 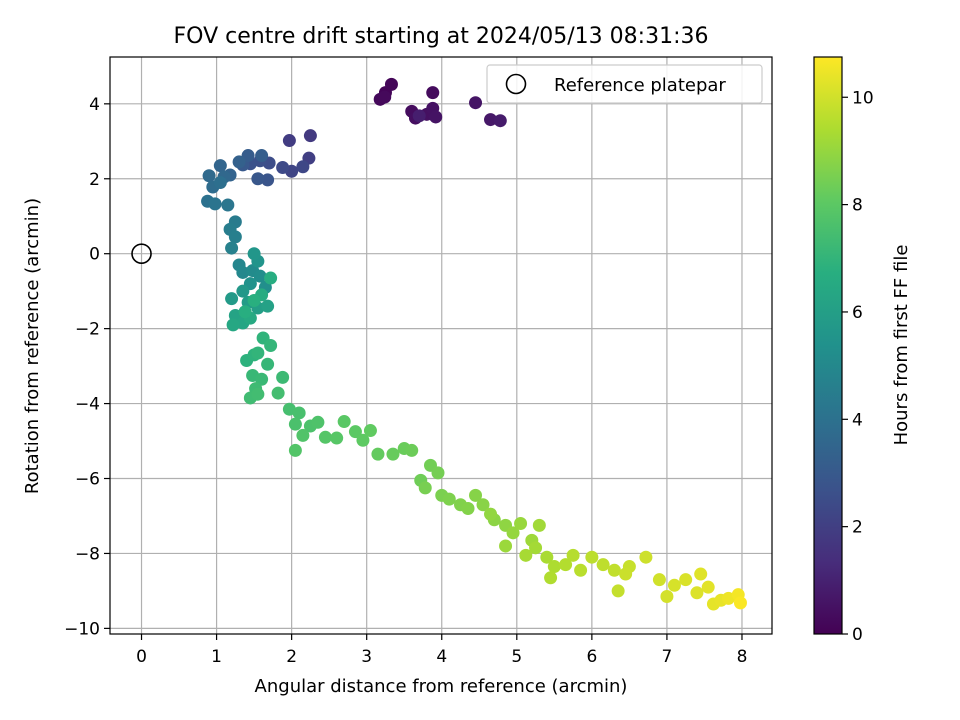 What do you see at coordinates (742, 657) in the screenshot?
I see `x-tick-label: 8` at bounding box center [742, 657].